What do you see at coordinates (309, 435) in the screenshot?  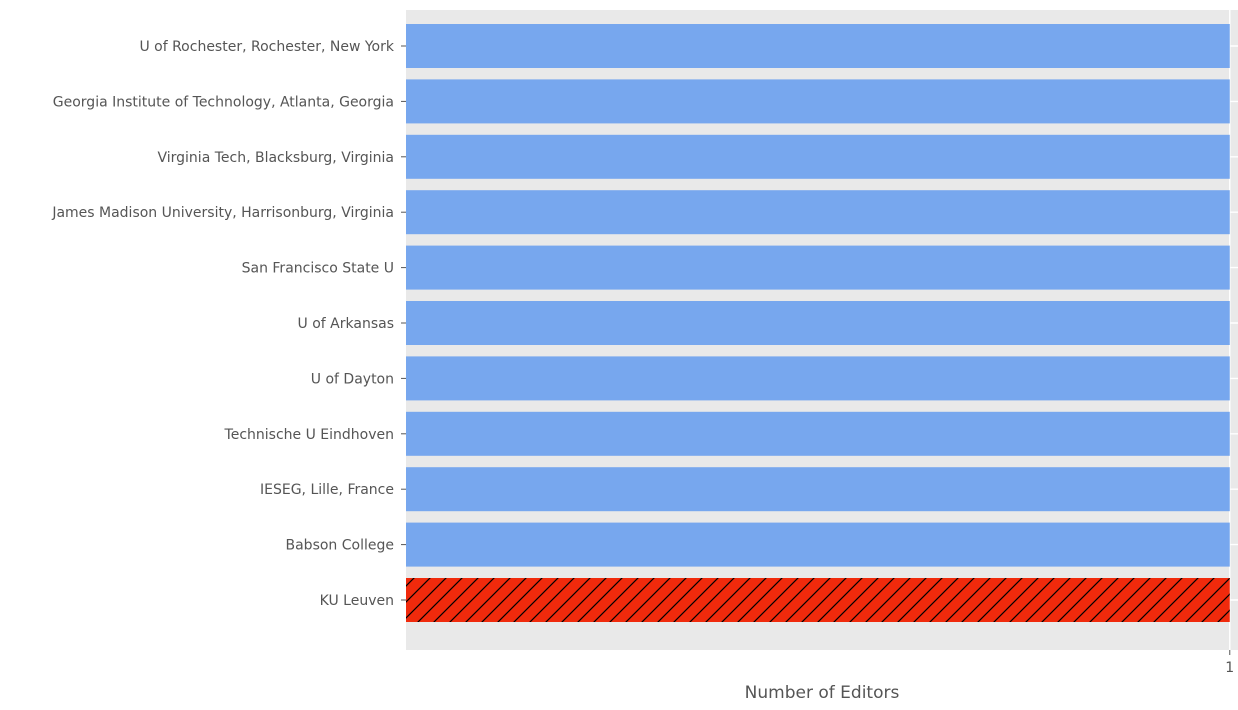 I see `y-tick-label: Technische U Eindhoven` at bounding box center [309, 435].